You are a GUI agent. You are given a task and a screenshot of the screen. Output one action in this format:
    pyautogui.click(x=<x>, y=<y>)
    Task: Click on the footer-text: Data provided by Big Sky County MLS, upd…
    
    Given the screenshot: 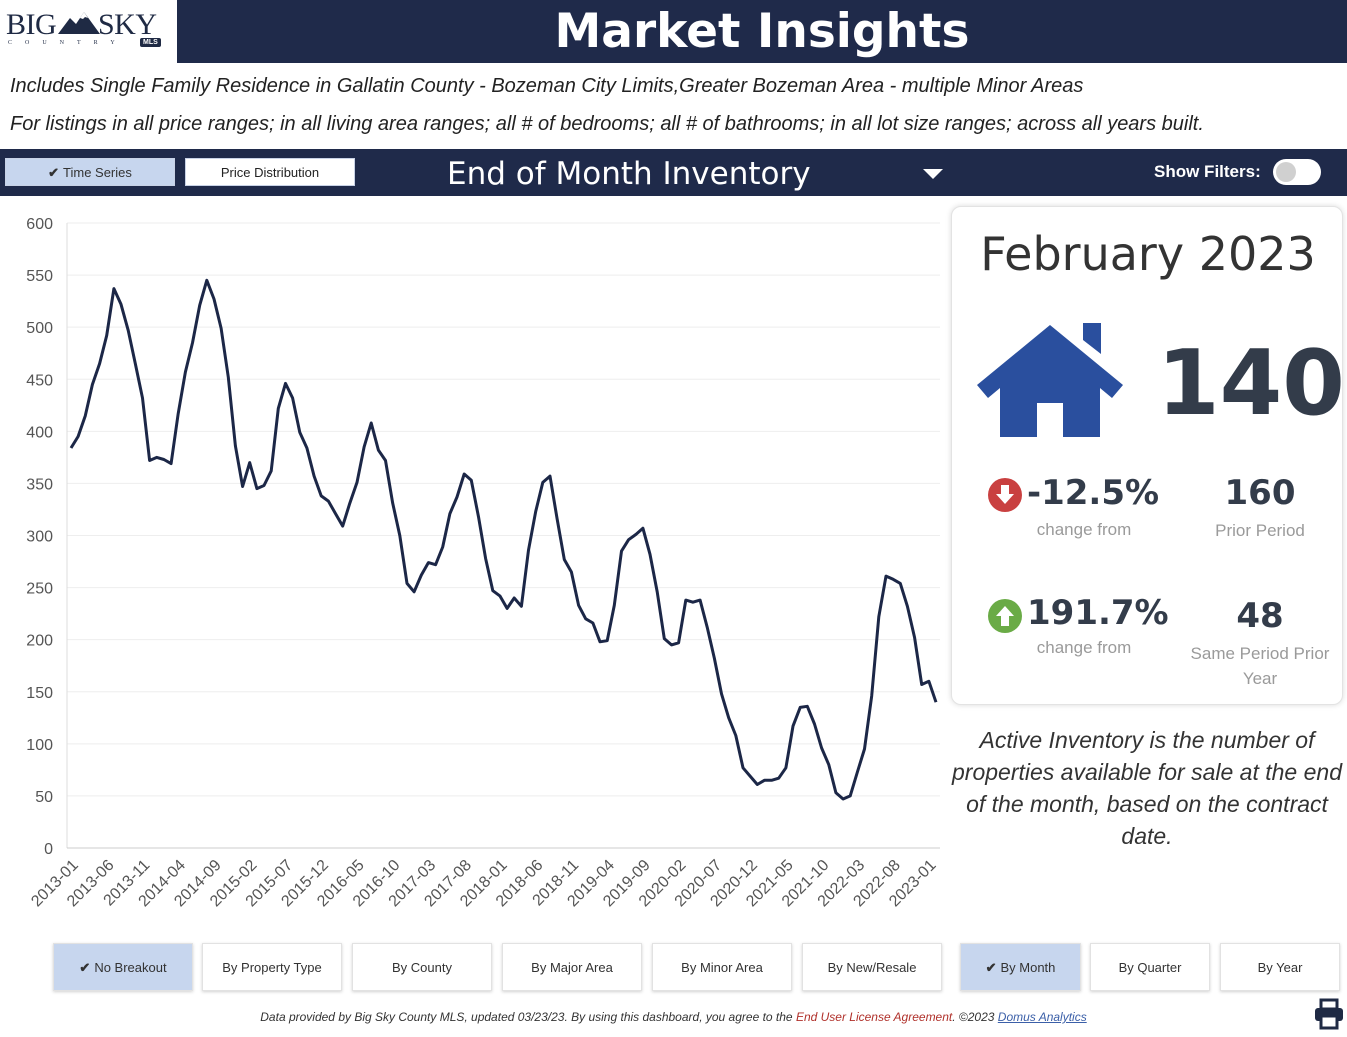 What is the action you would take?
    pyautogui.click(x=528, y=1017)
    